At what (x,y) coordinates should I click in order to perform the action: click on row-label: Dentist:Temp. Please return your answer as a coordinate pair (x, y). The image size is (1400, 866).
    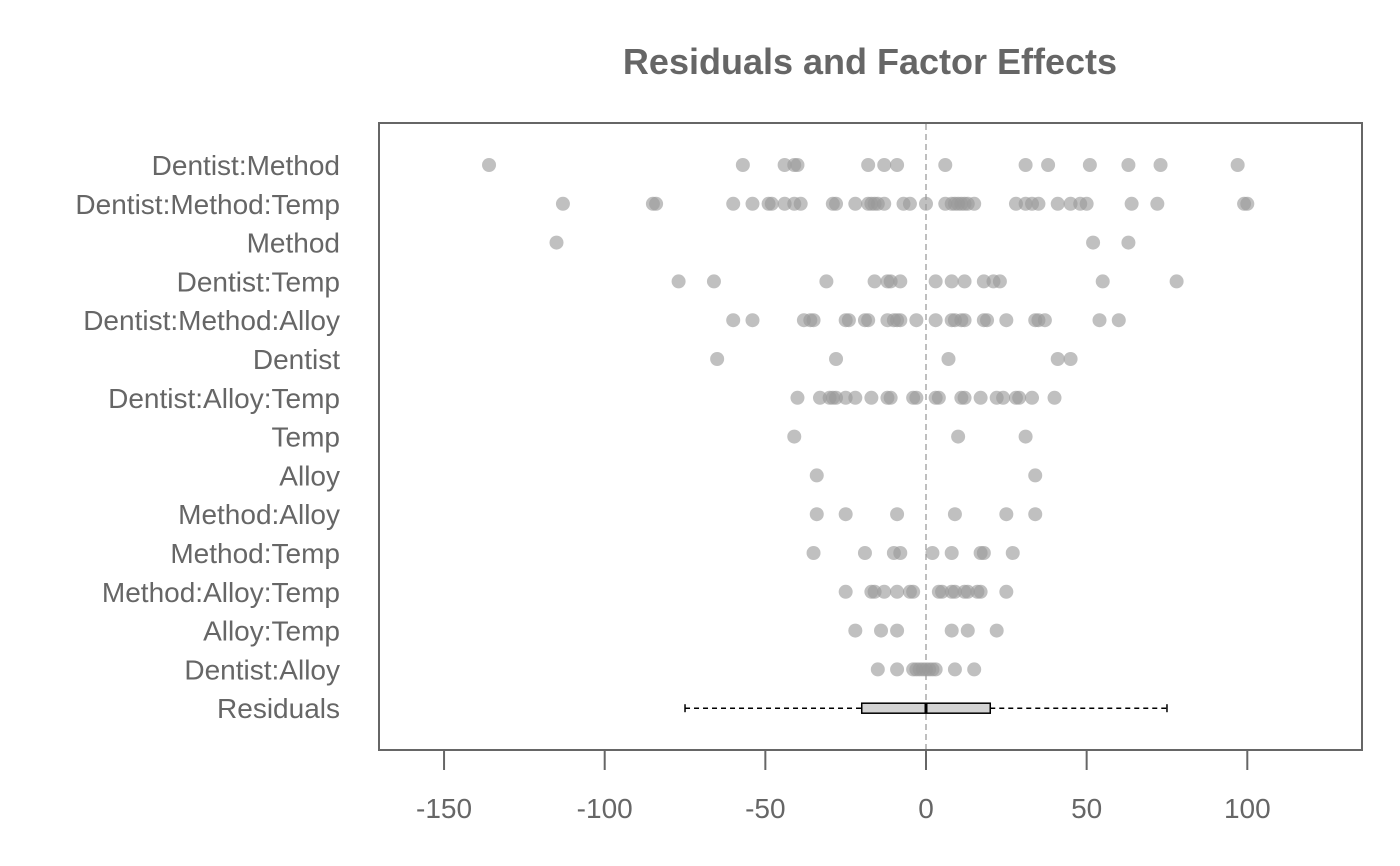
    Looking at the image, I should click on (258, 281).